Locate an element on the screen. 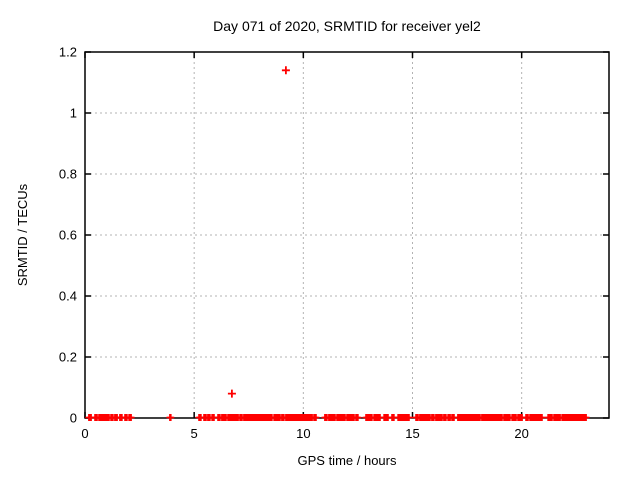 This screenshot has height=485, width=640. x-tick-label: 20 is located at coordinates (521, 433).